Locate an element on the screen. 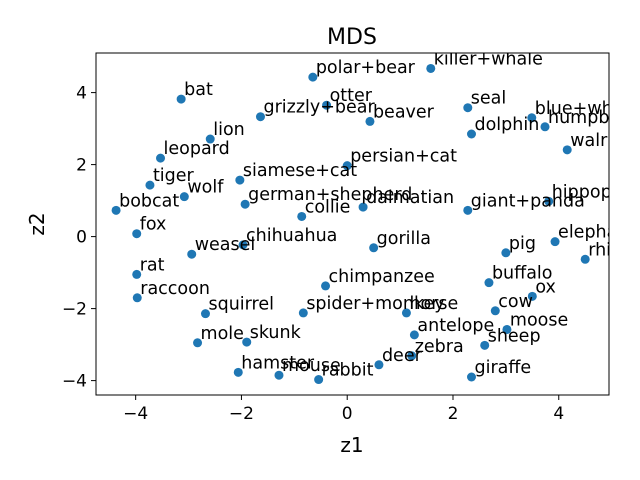  point-label: hippopotamus is located at coordinates (596, 192).